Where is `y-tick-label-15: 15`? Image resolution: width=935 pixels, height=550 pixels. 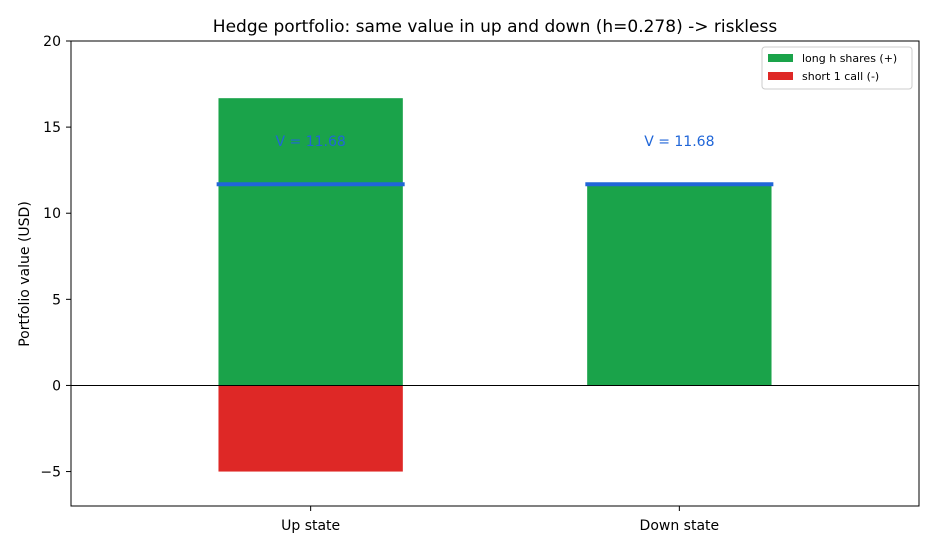
y-tick-label-15: 15 is located at coordinates (52, 128).